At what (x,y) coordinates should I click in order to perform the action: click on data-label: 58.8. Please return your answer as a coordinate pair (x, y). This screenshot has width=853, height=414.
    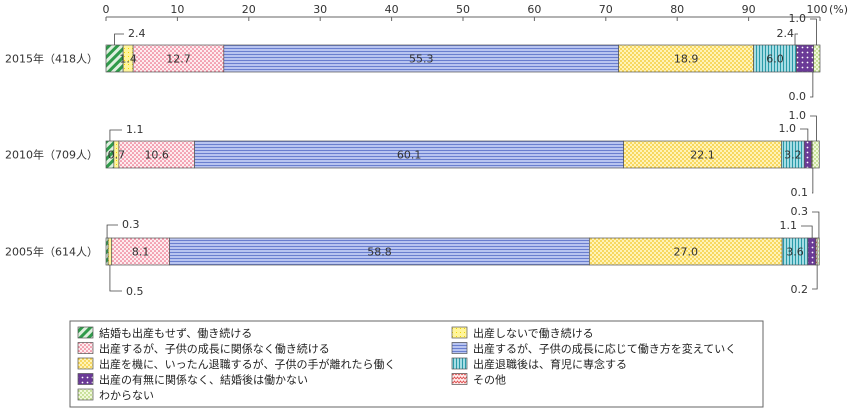
    Looking at the image, I should click on (379, 252).